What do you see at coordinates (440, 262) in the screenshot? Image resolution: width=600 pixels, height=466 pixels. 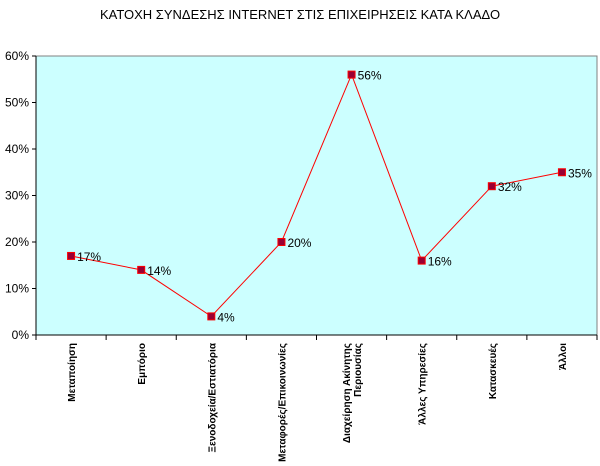 I see `data-label: 16%` at bounding box center [440, 262].